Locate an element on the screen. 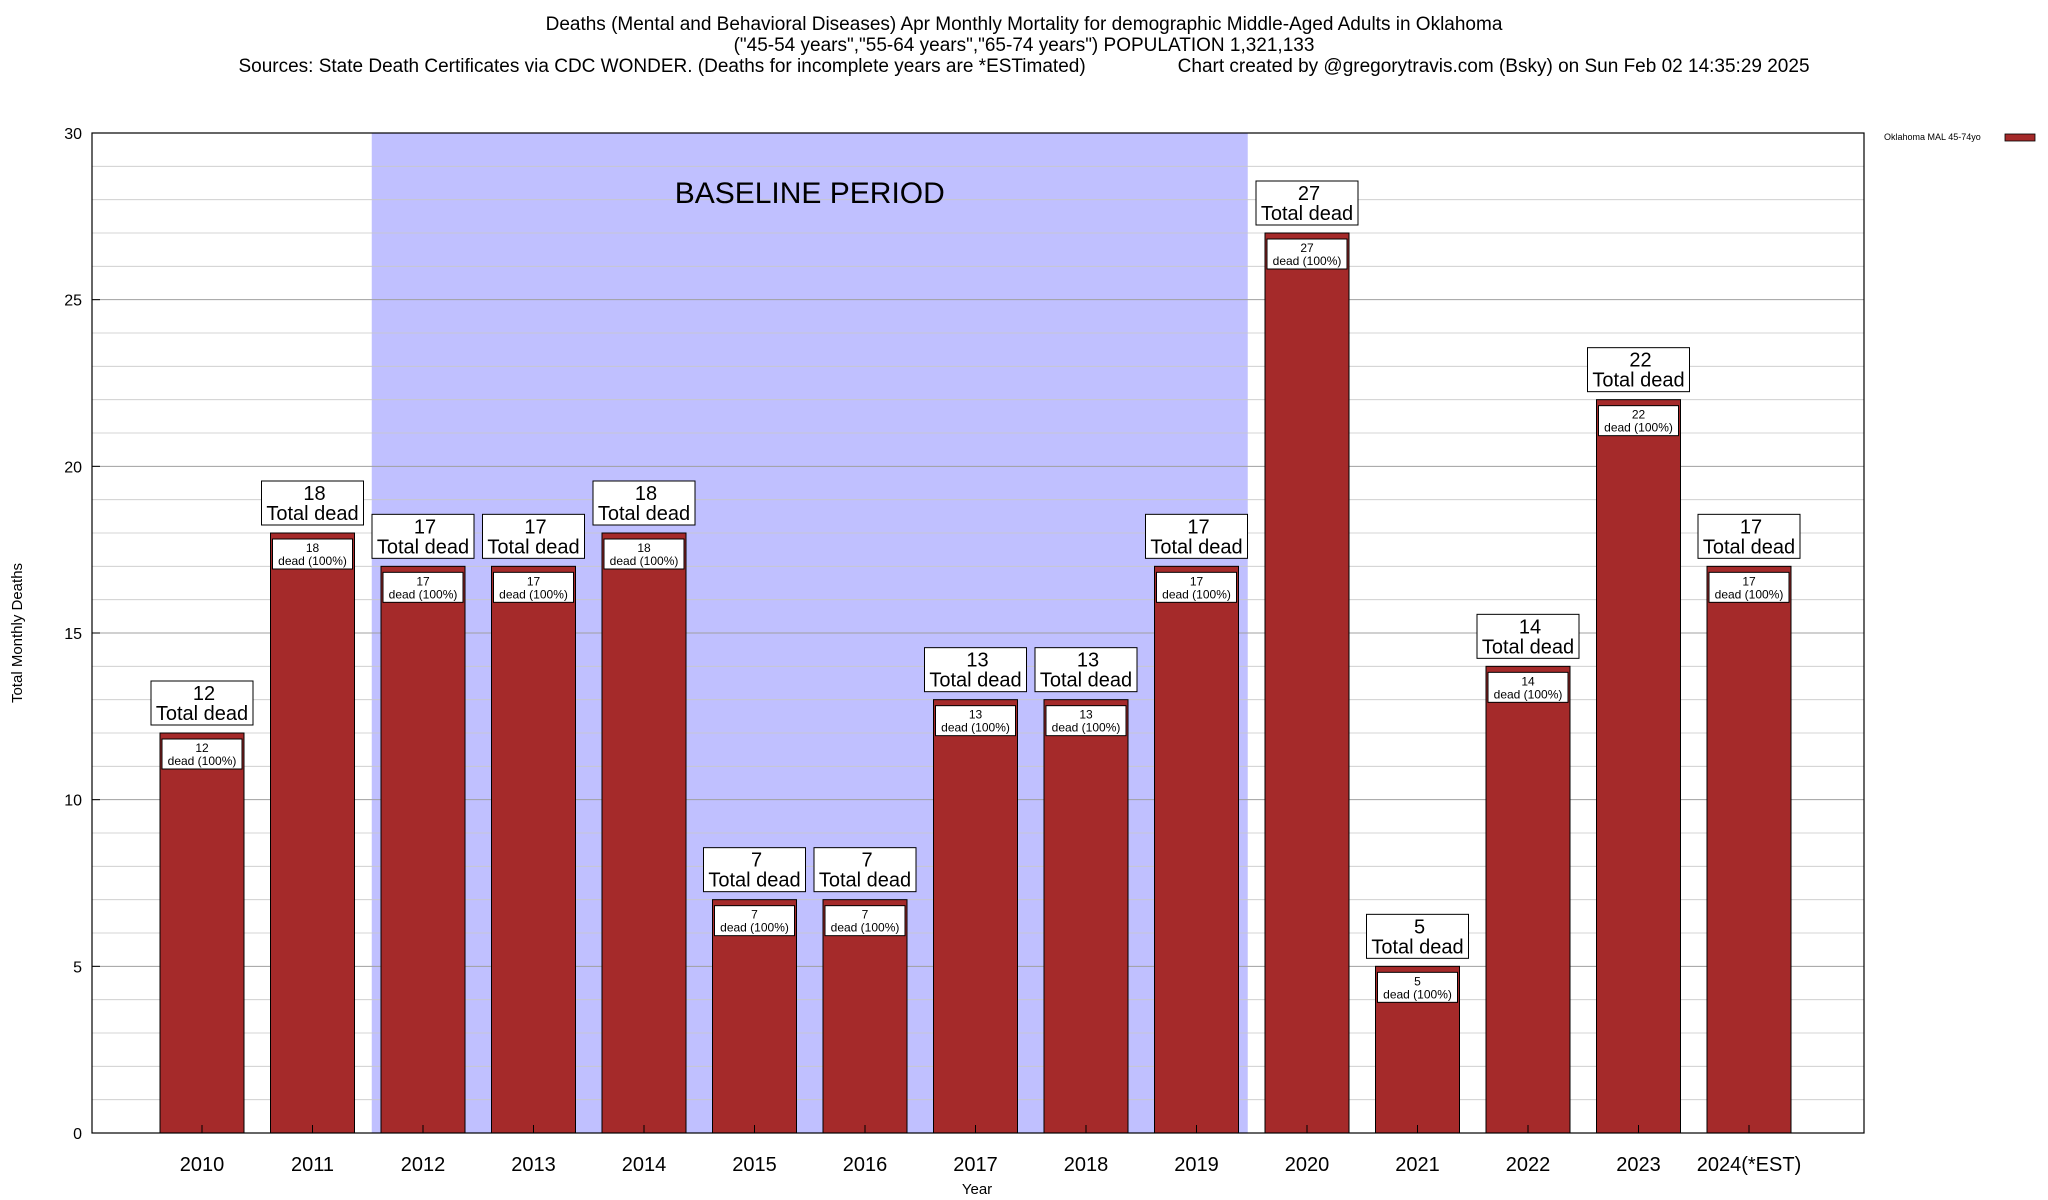 The image size is (2048, 1200). bar-inner-value: 22 is located at coordinates (1639, 415).